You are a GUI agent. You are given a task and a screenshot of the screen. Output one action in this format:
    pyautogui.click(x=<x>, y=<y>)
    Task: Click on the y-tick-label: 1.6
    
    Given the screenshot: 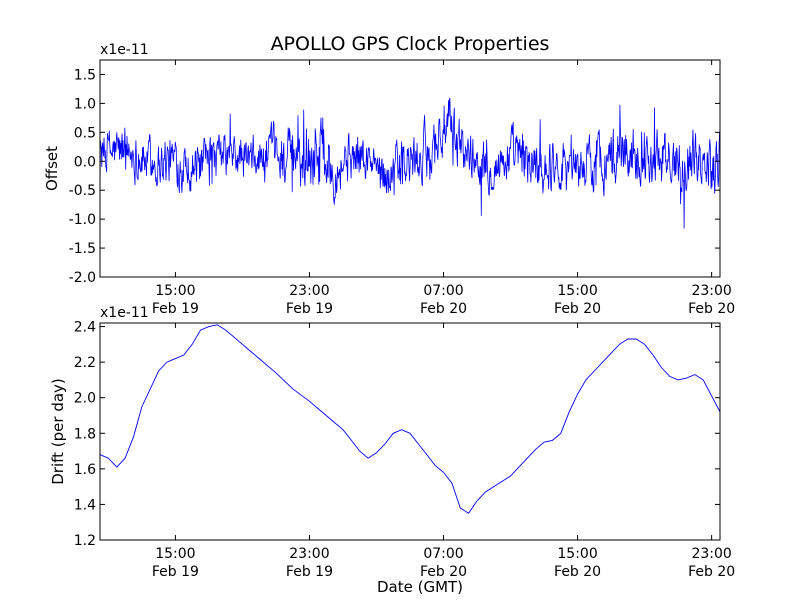 What is the action you would take?
    pyautogui.click(x=85, y=470)
    